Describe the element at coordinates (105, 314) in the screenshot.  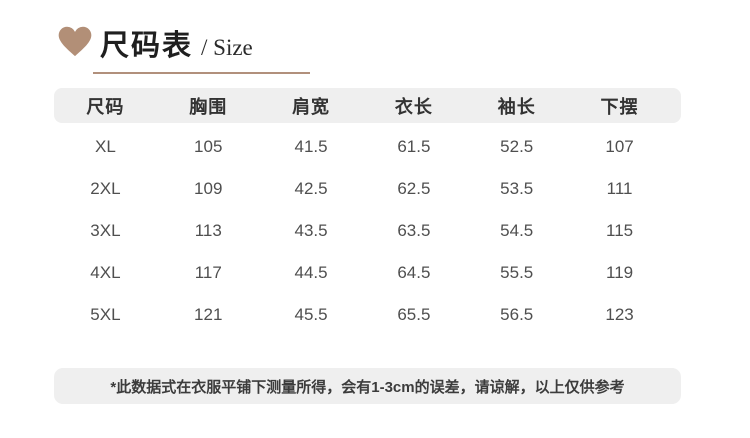
I see `size-label-cell: 5XL` at that location.